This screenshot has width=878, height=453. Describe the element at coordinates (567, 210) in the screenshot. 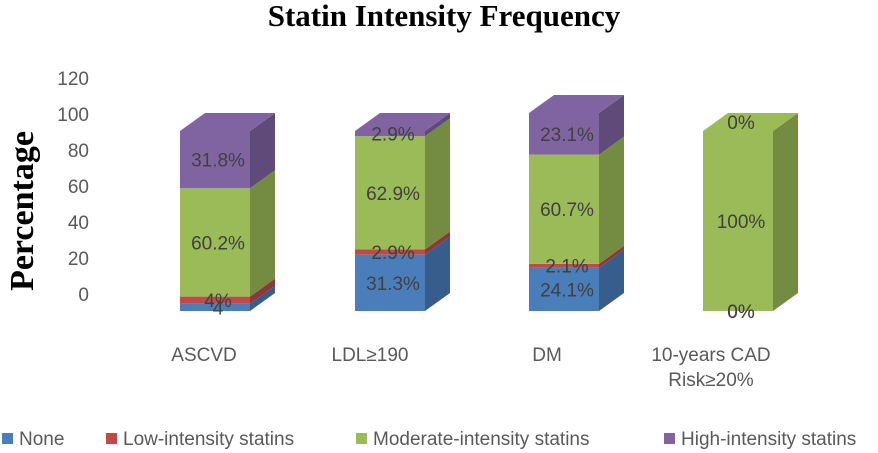

I see `data-label: 60.7%` at that location.